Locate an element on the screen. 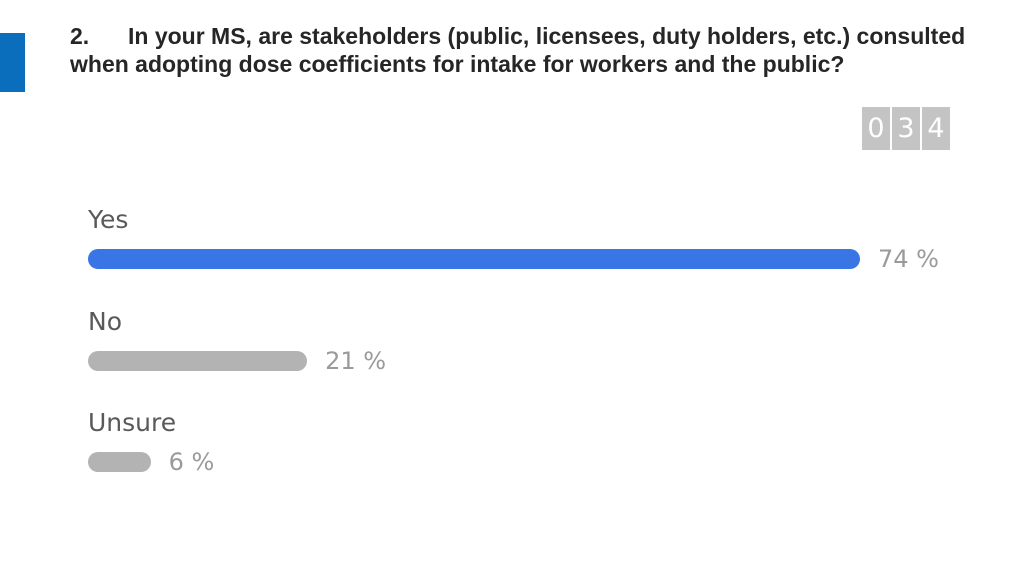 The height and width of the screenshot is (576, 1024). response-counter: 0 3 4 is located at coordinates (906, 128).